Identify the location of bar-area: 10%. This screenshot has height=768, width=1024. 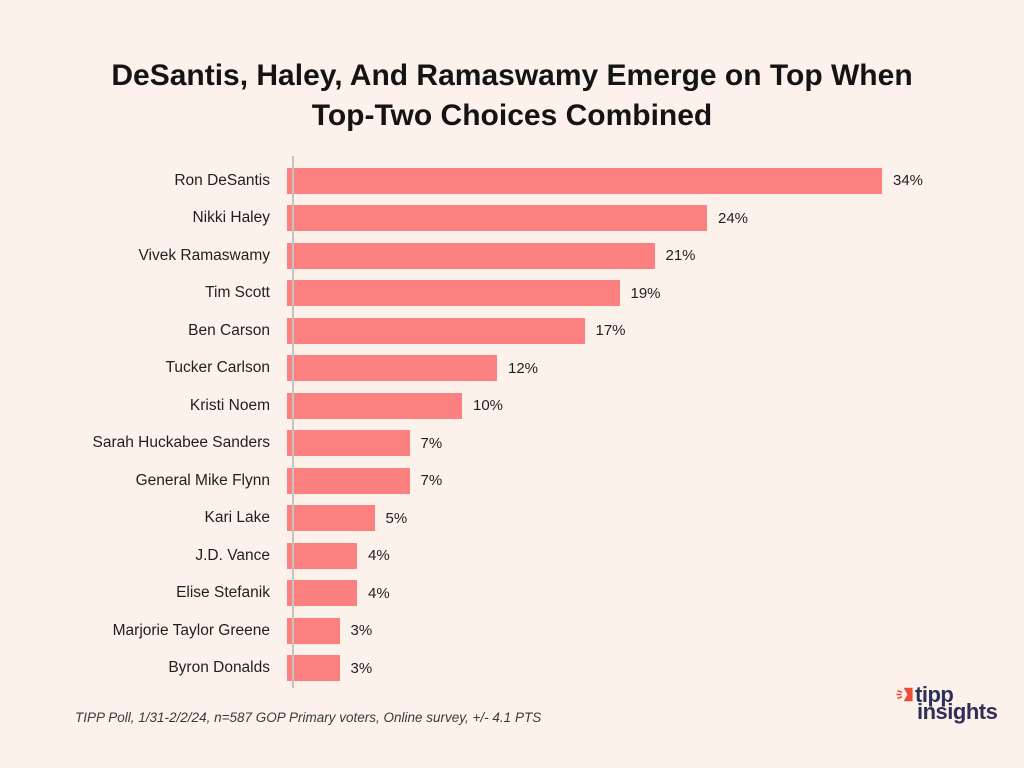
(395, 405).